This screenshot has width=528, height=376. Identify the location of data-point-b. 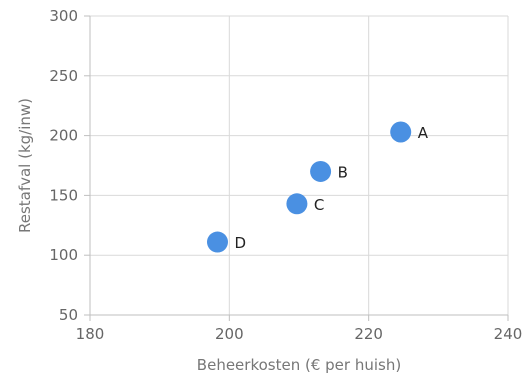
(321, 171).